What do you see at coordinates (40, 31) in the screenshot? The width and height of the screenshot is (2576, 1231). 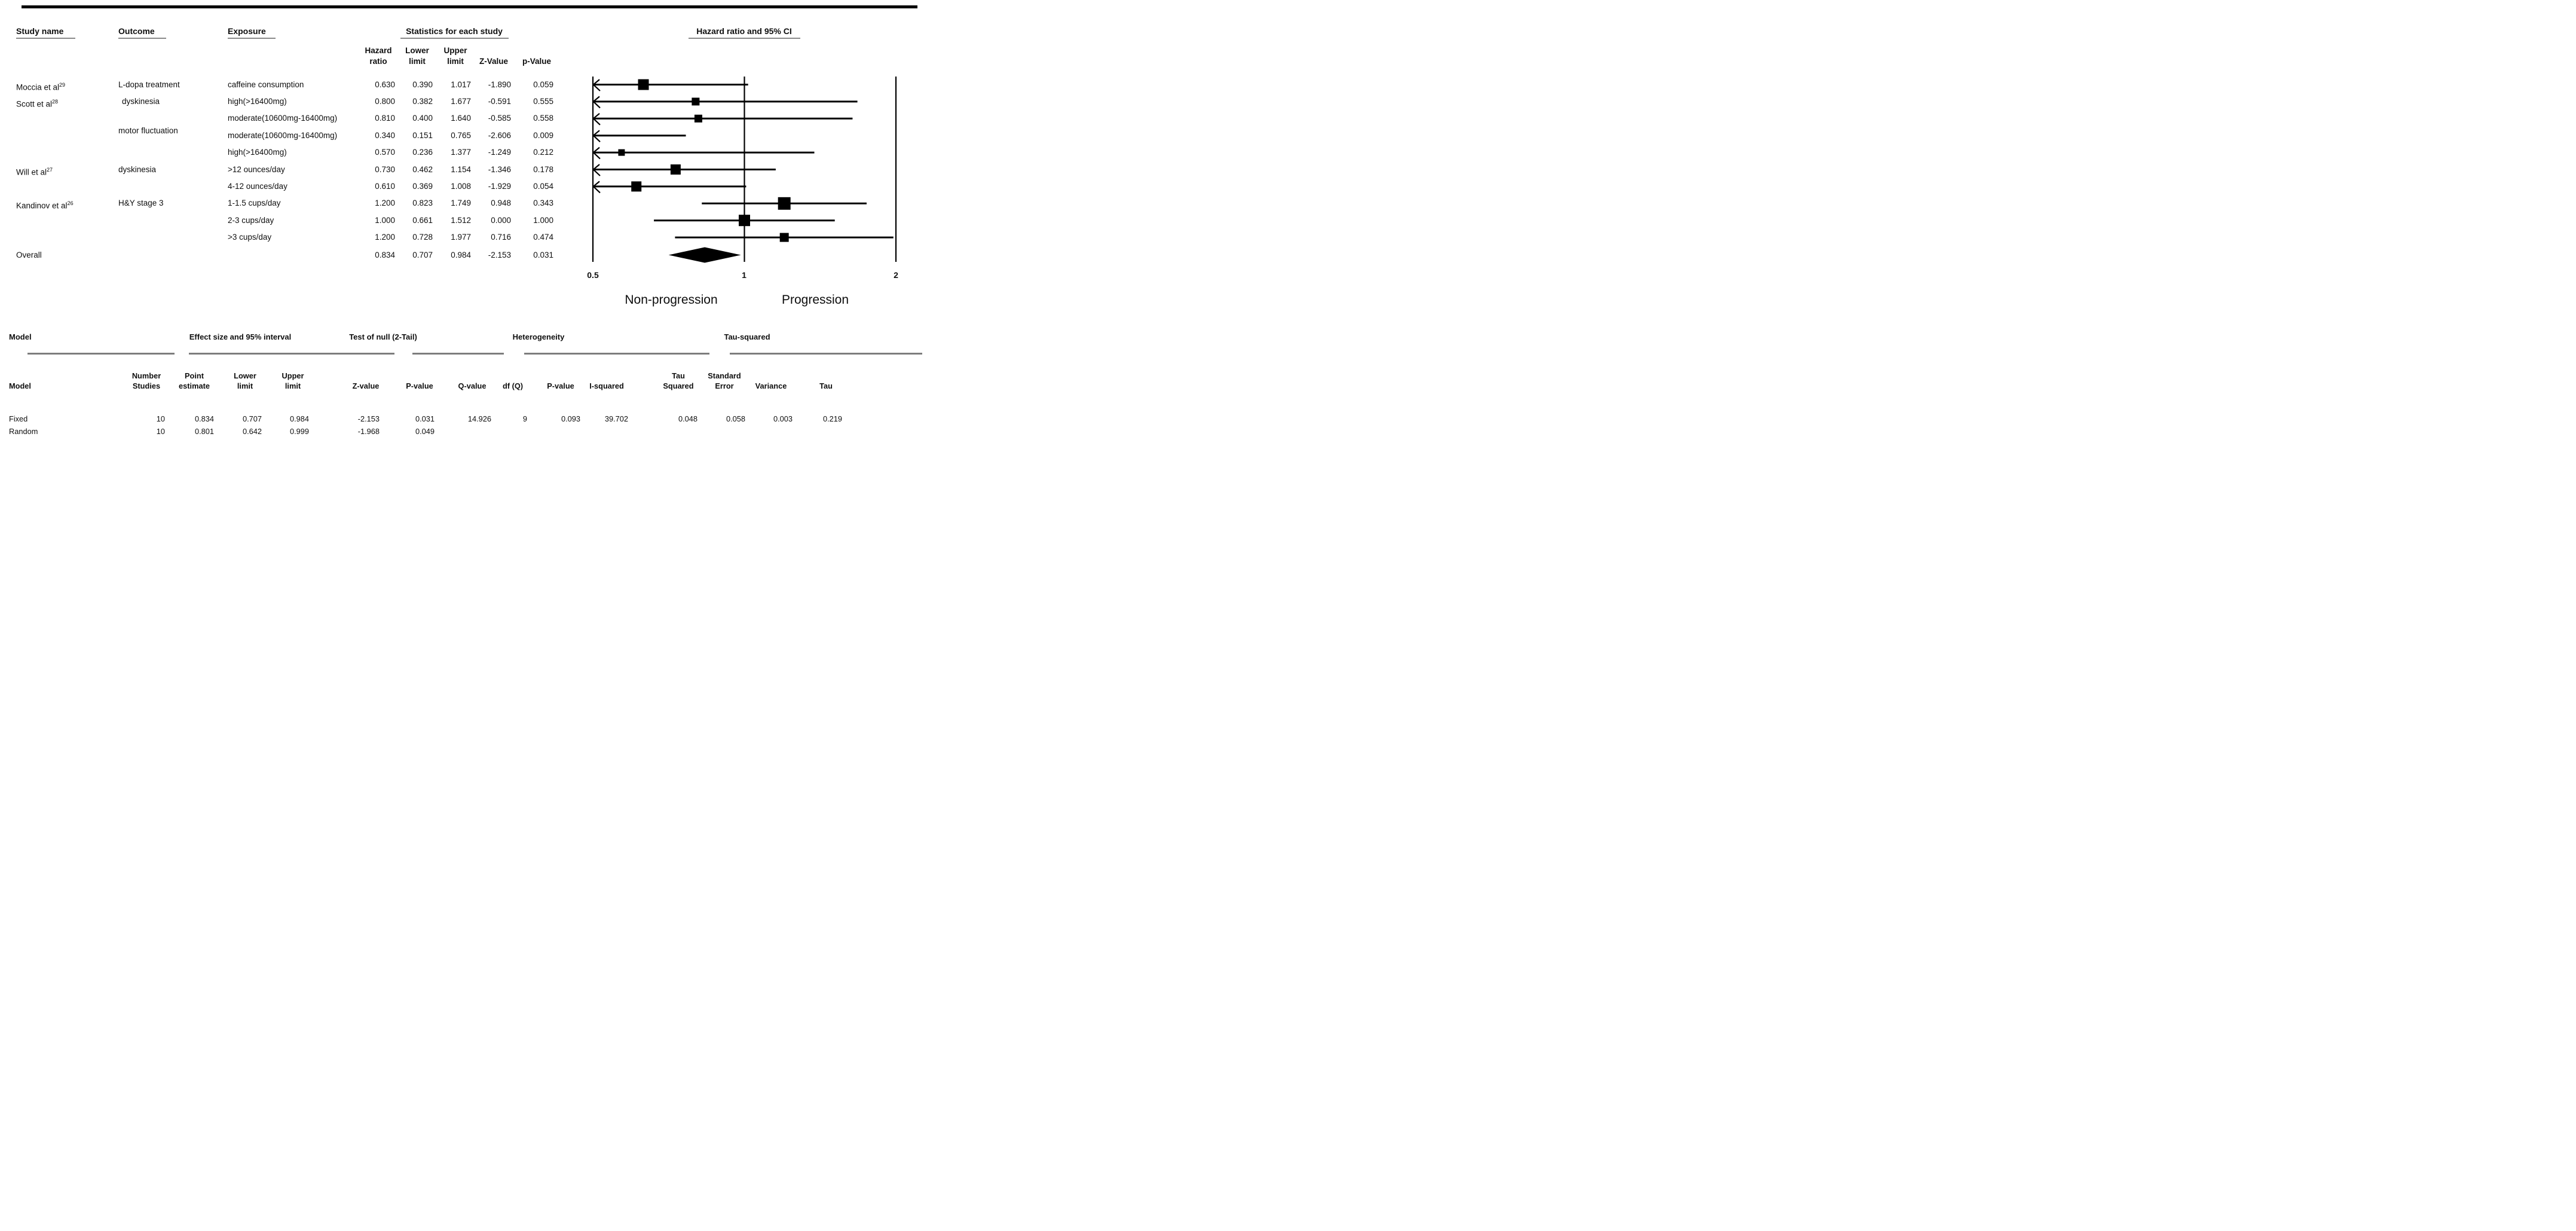 I see `column-header-study-name: Study name` at bounding box center [40, 31].